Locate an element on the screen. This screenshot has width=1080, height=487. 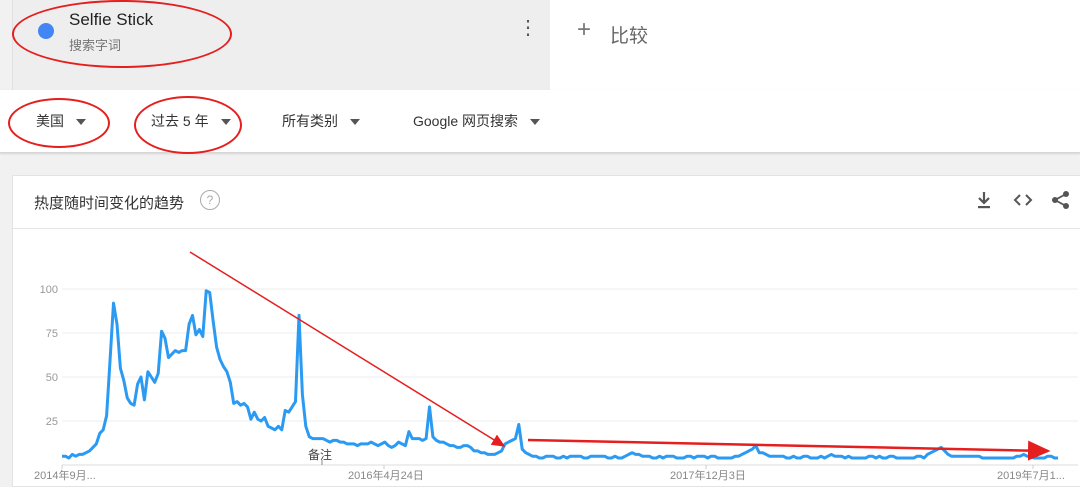
download-icon is located at coordinates (984, 202).